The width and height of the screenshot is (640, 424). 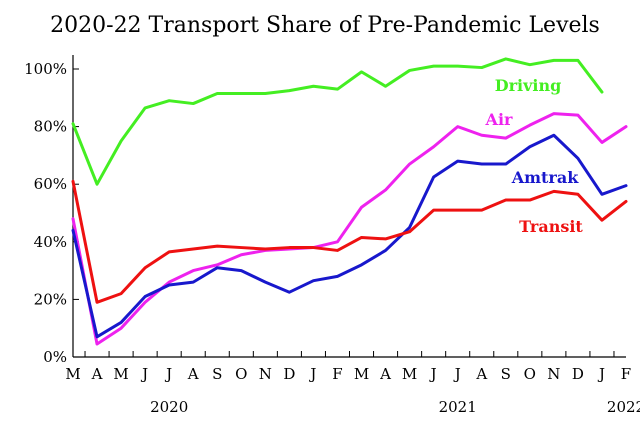 I want to click on y-tick-label: 100%, so click(x=45, y=69).